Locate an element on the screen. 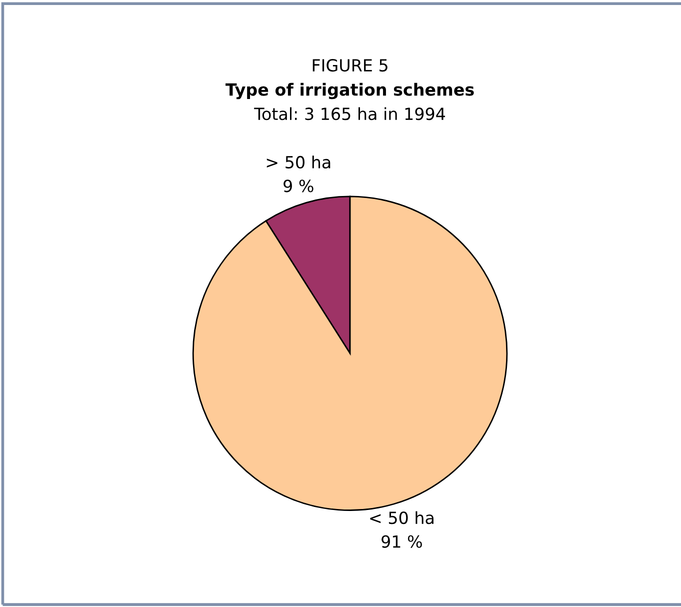  slice-label: > 50 ha is located at coordinates (298, 162).